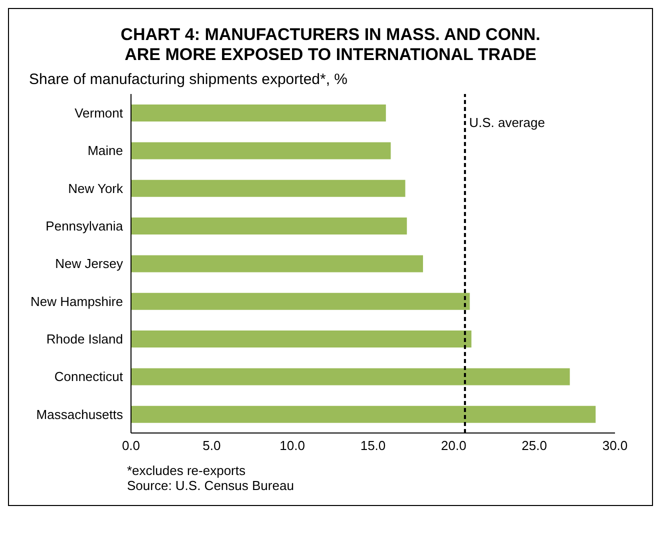 The image size is (663, 559). What do you see at coordinates (186, 470) in the screenshot?
I see `text: *excludes re-exports` at bounding box center [186, 470].